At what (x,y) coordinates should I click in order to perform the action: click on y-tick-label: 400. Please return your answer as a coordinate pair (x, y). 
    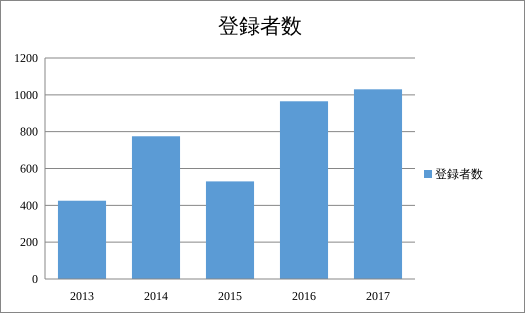
    Looking at the image, I should click on (29, 205).